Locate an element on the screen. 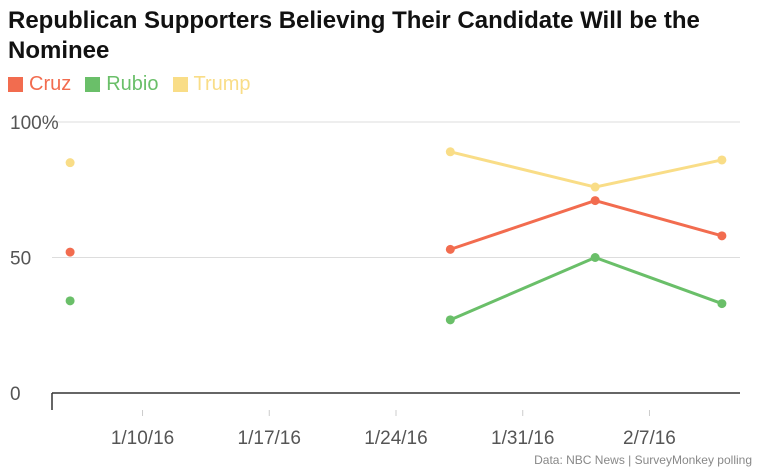 Image resolution: width=760 pixels, height=470 pixels. x-tick-label: 1/31/16 is located at coordinates (522, 438).